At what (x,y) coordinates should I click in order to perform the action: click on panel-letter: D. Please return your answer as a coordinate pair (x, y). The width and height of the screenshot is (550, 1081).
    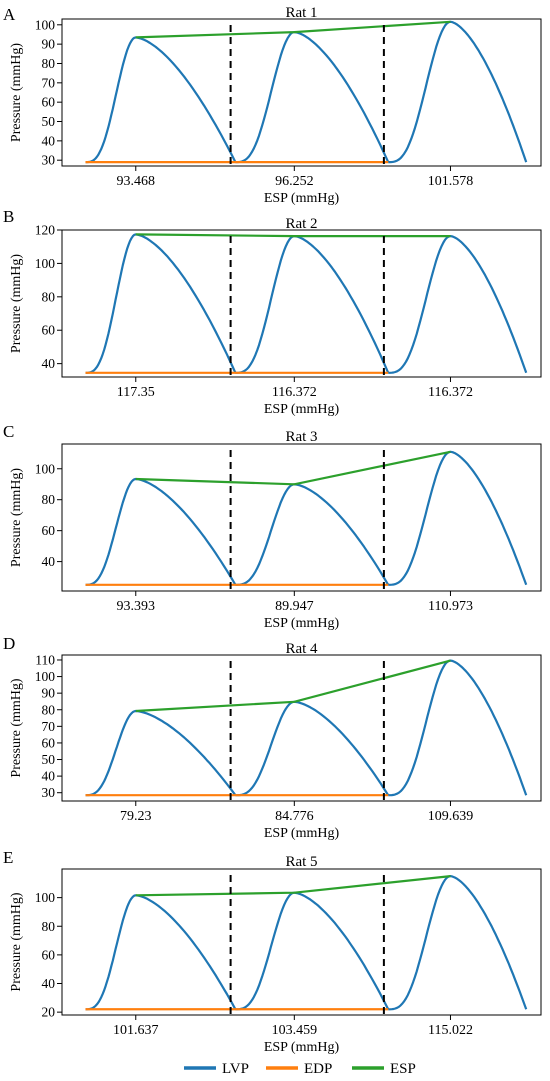
    Looking at the image, I should click on (9, 643).